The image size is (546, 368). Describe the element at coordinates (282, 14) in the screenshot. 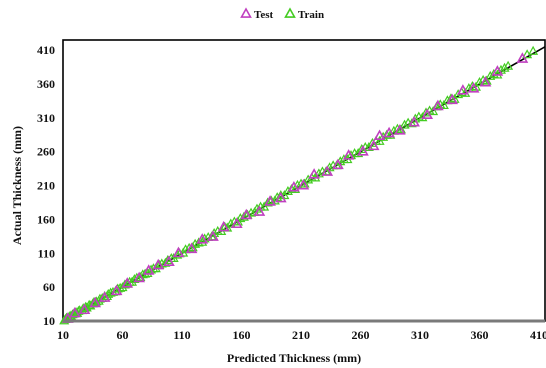

I see `legend: Test Train` at that location.